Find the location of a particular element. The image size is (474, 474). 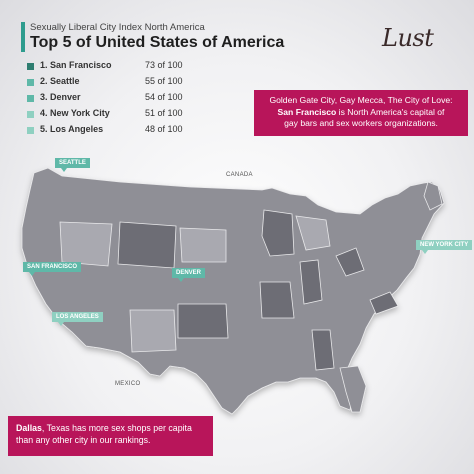

callout-line: gay bars and sex workers organizations. is located at coordinates (361, 123).